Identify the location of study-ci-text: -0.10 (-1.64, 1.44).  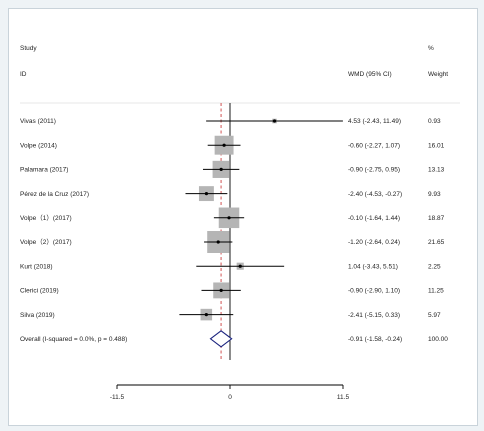
(374, 218).